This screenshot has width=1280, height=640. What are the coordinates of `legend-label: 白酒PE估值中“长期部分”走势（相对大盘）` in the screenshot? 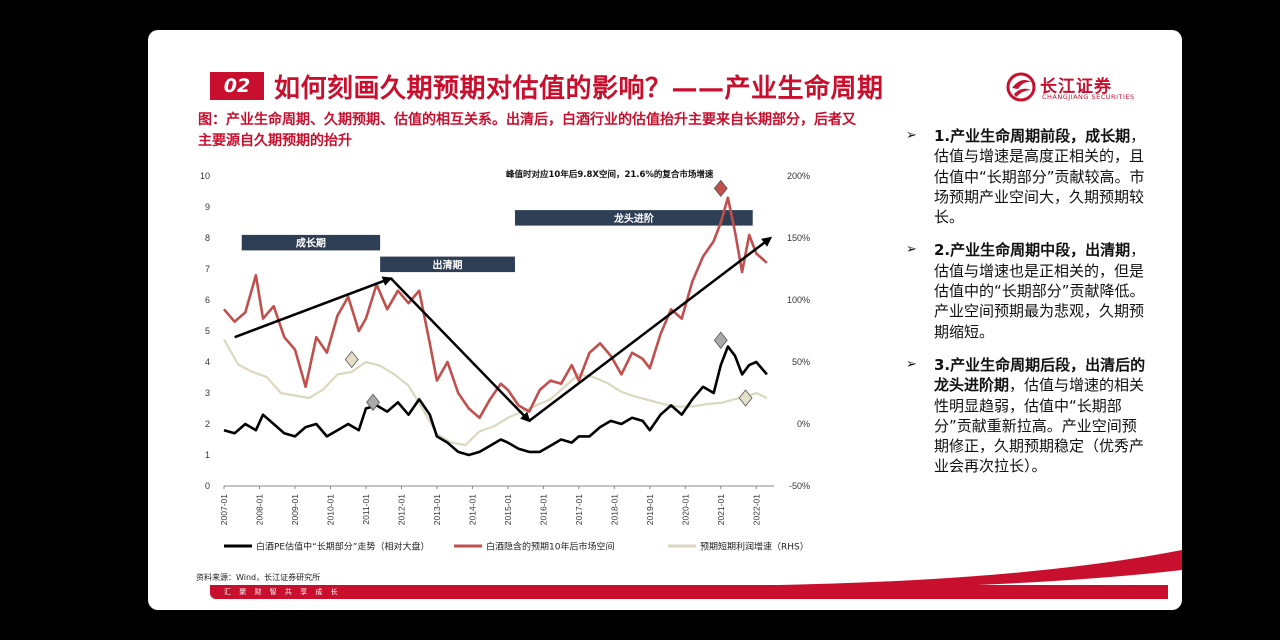 It's located at (342, 547).